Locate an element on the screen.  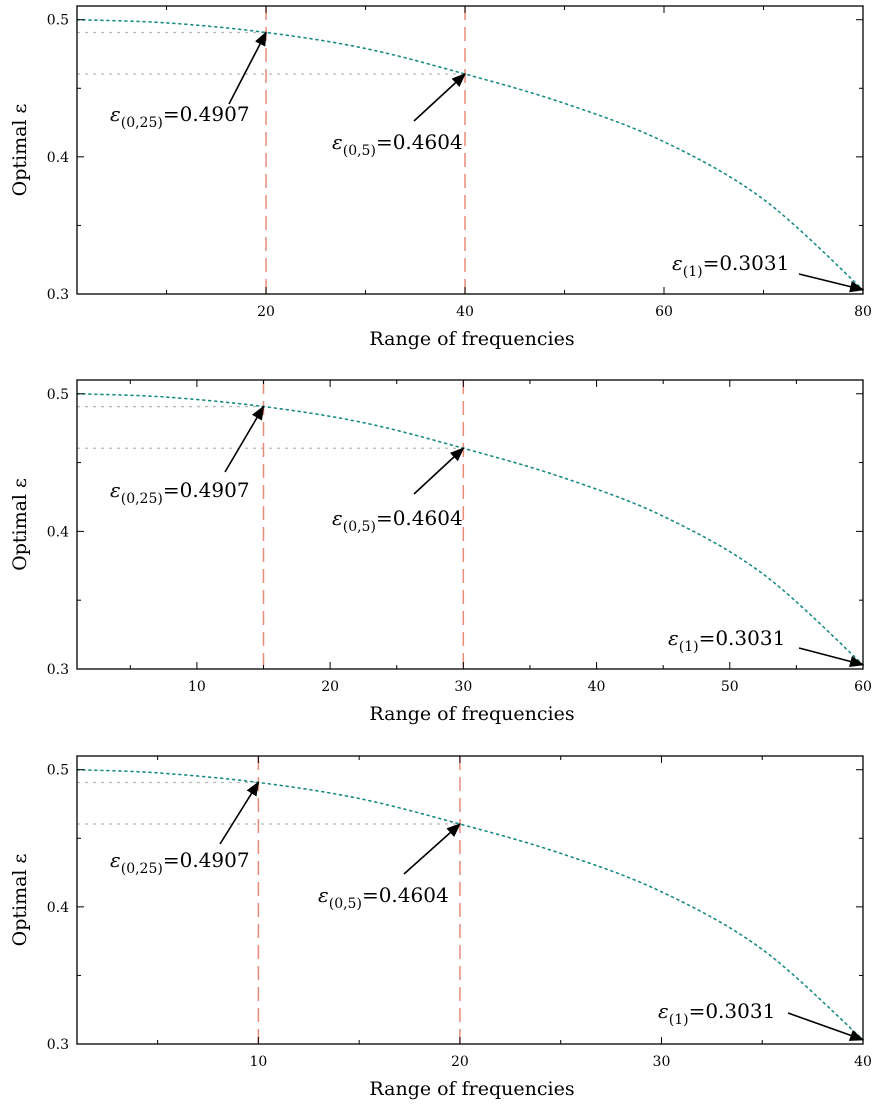
x-tick-label: 50 is located at coordinates (730, 687).